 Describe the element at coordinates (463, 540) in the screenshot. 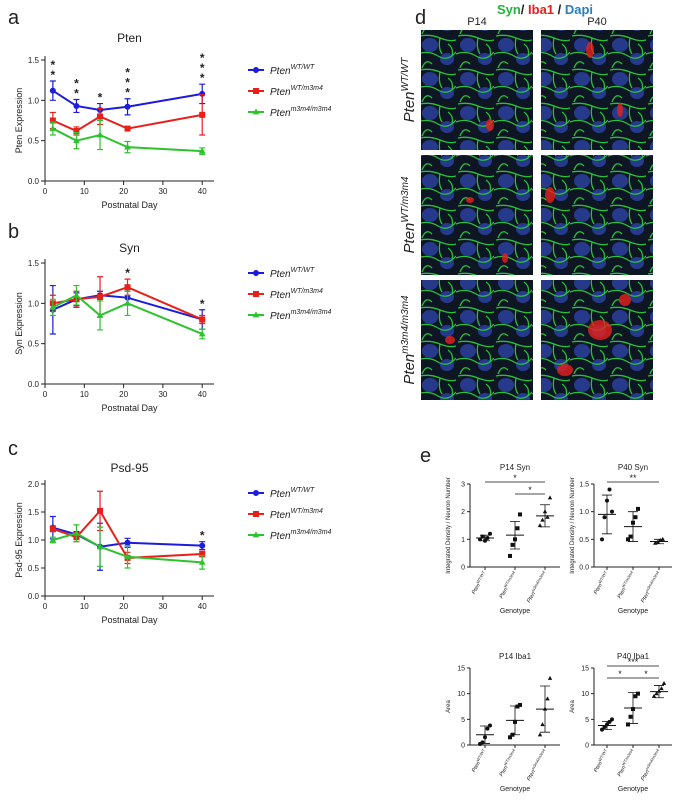

I see `y-tick-label: 1` at that location.